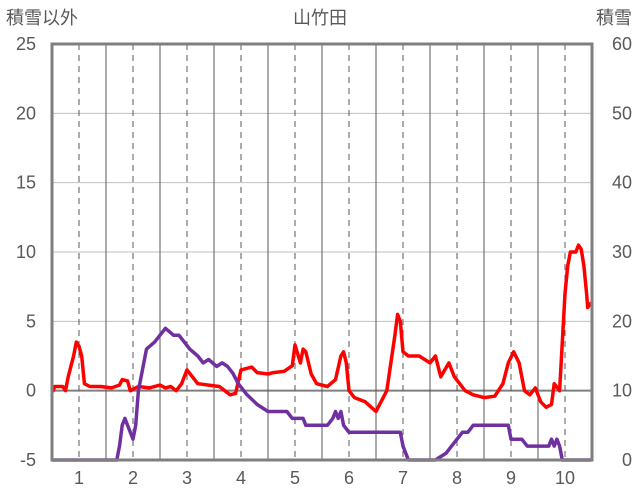 The image size is (636, 501). Describe the element at coordinates (295, 478) in the screenshot. I see `x-tick-label: 5` at that location.